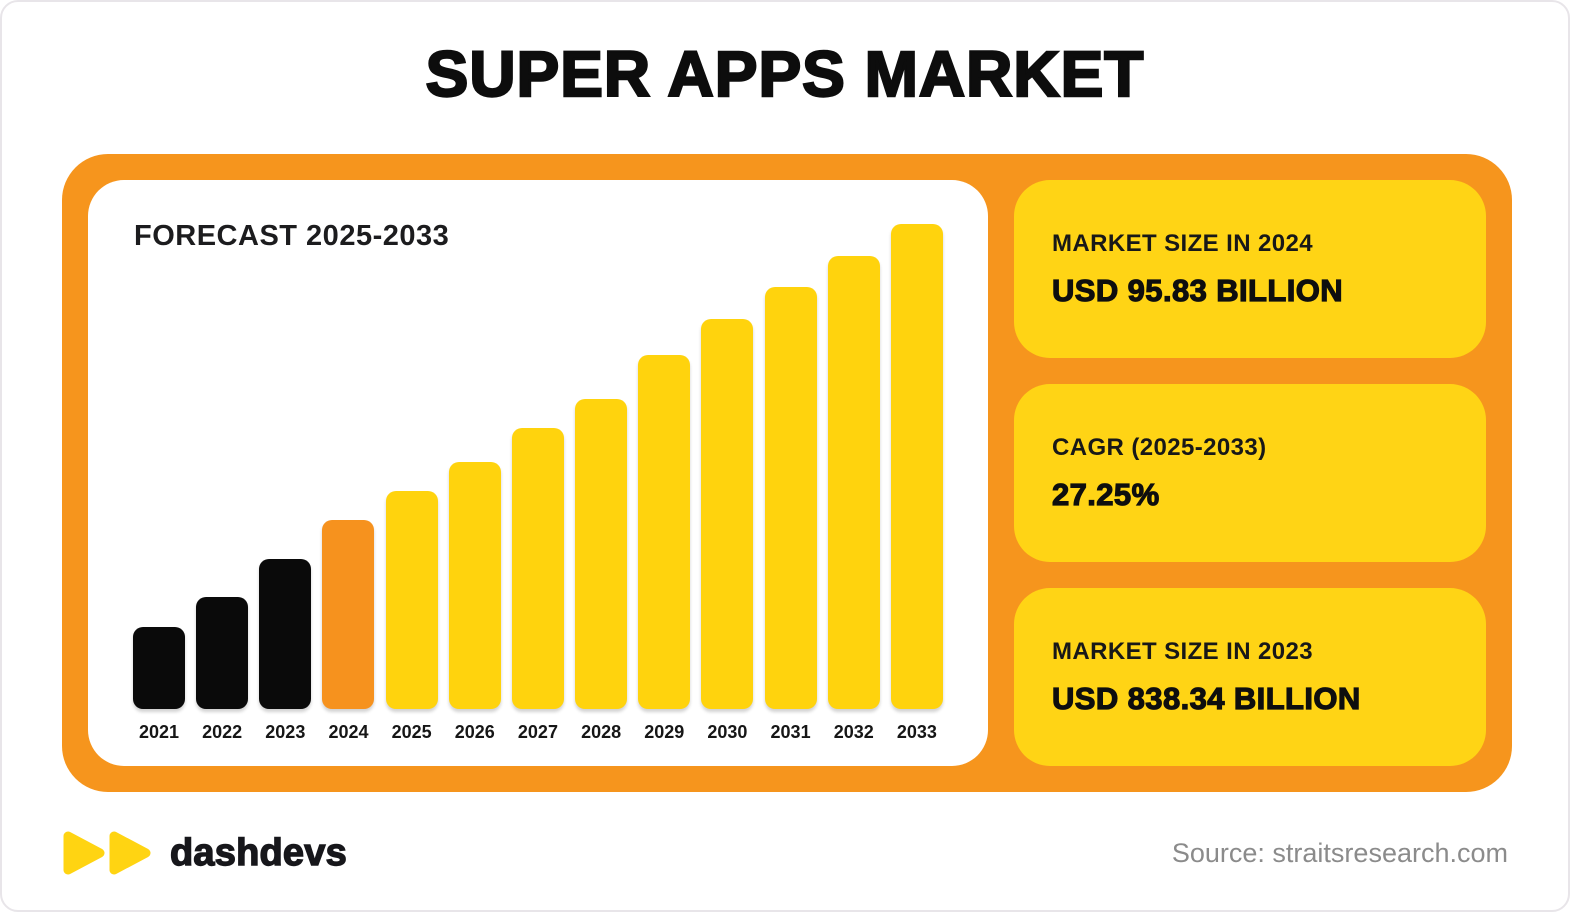 The width and height of the screenshot is (1570, 912). I want to click on x-tick-label-2021: 2021, so click(159, 732).